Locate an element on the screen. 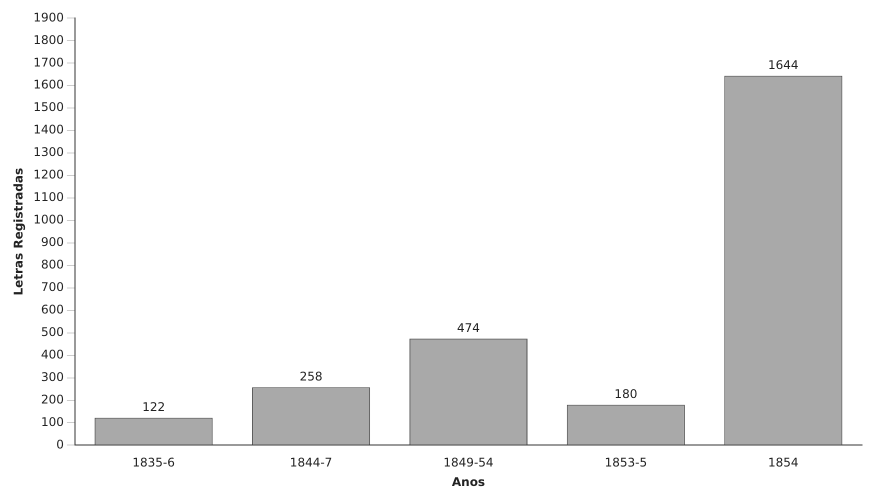 The width and height of the screenshot is (880, 500). y-tick-label: 1100 is located at coordinates (48, 197).